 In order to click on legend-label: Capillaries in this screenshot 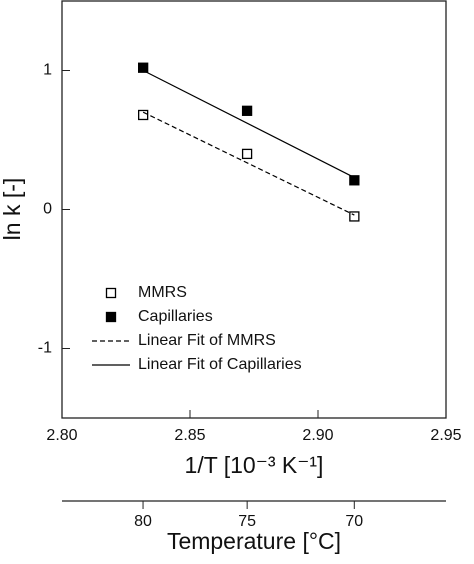, I will do `click(175, 316)`.